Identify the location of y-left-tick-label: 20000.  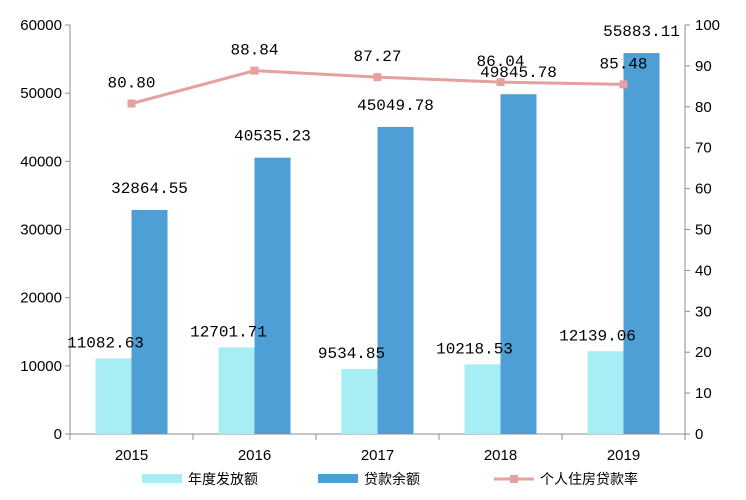
(41, 298).